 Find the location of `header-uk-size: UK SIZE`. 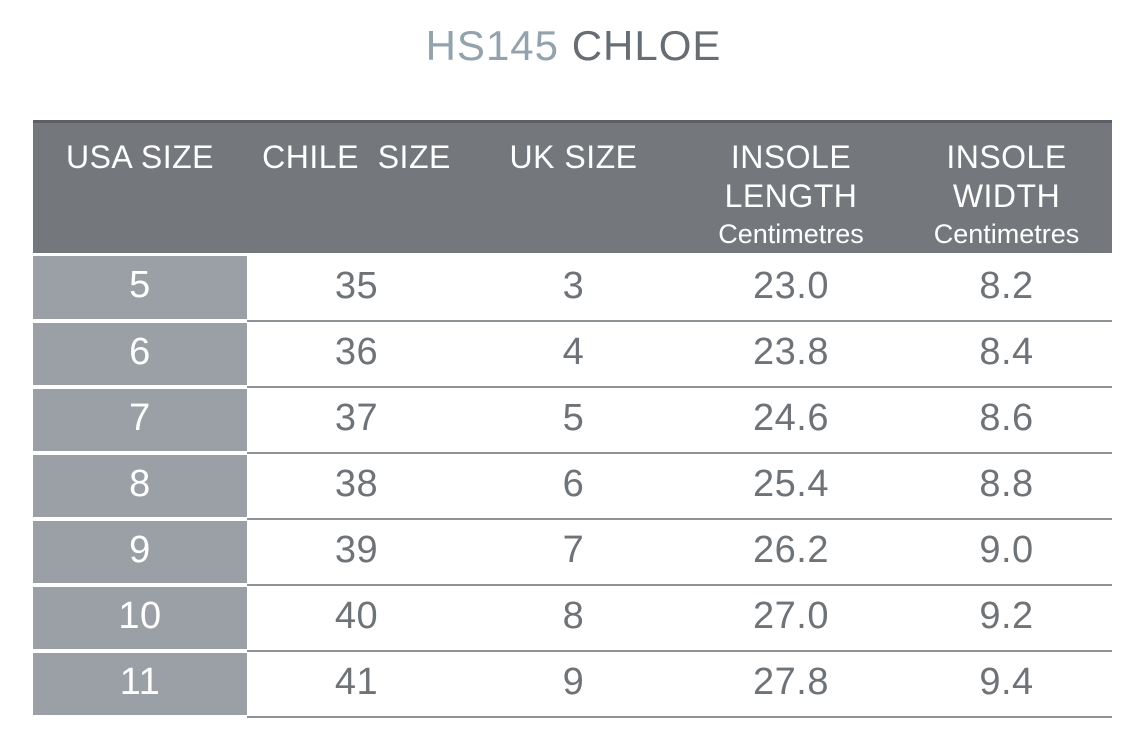

header-uk-size: UK SIZE is located at coordinates (573, 188).